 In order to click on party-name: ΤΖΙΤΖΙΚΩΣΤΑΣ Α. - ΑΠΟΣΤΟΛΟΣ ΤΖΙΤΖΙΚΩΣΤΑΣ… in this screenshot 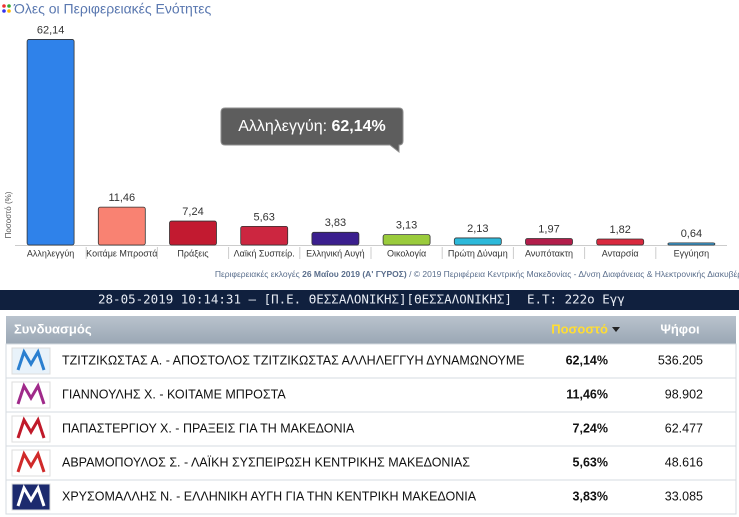, I will do `click(293, 360)`.